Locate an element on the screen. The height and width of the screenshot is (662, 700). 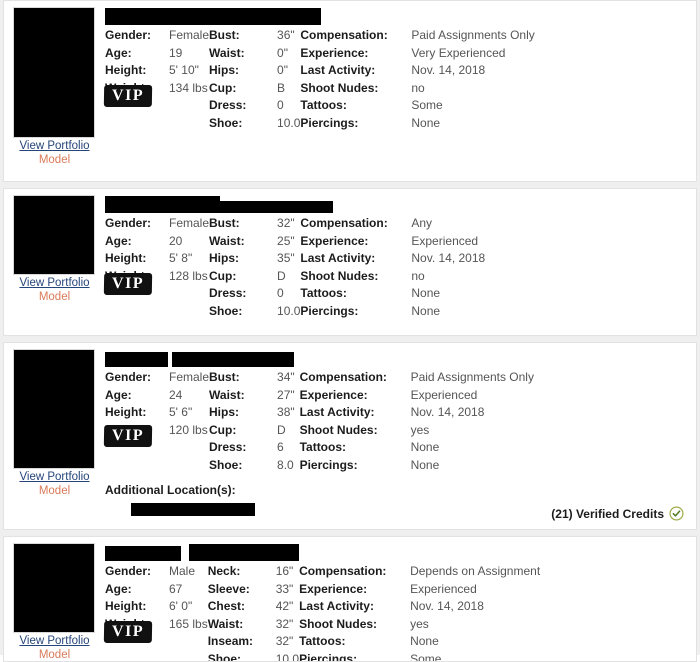
additional-locations-label: Additional Location(s): is located at coordinates (170, 489).